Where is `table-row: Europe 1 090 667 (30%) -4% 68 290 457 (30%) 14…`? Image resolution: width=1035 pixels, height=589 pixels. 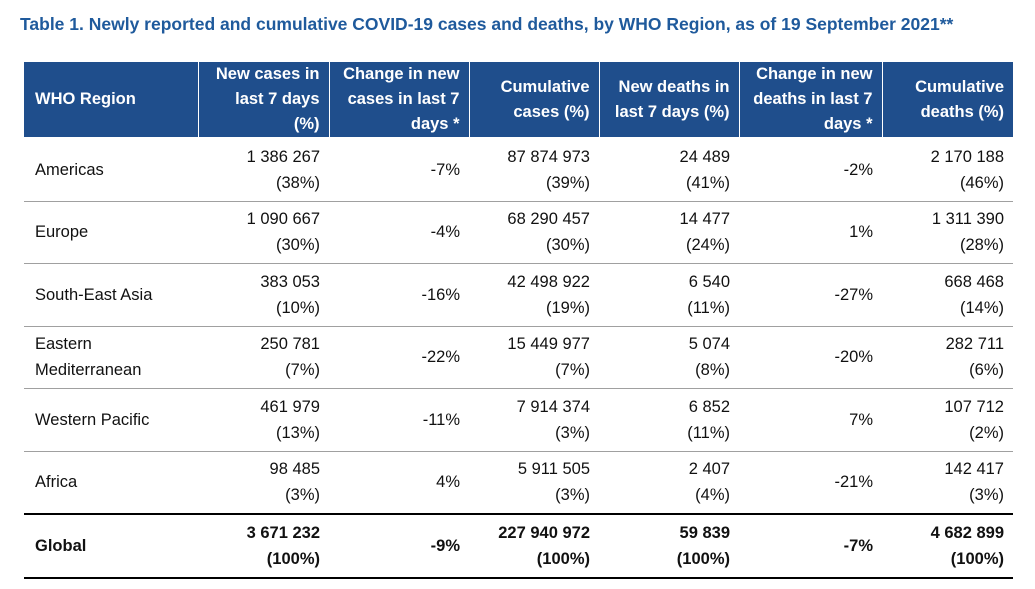 table-row: Europe 1 090 667 (30%) -4% 68 290 457 (30%) 14… is located at coordinates (518, 232).